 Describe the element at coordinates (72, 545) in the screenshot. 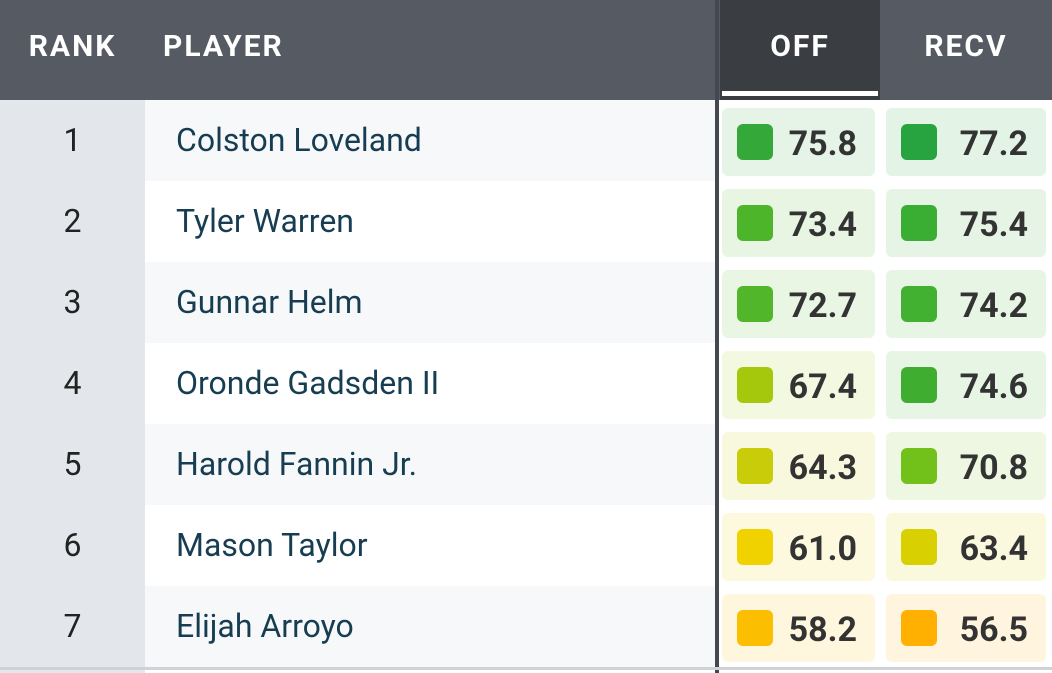

I see `rank: 6` at that location.